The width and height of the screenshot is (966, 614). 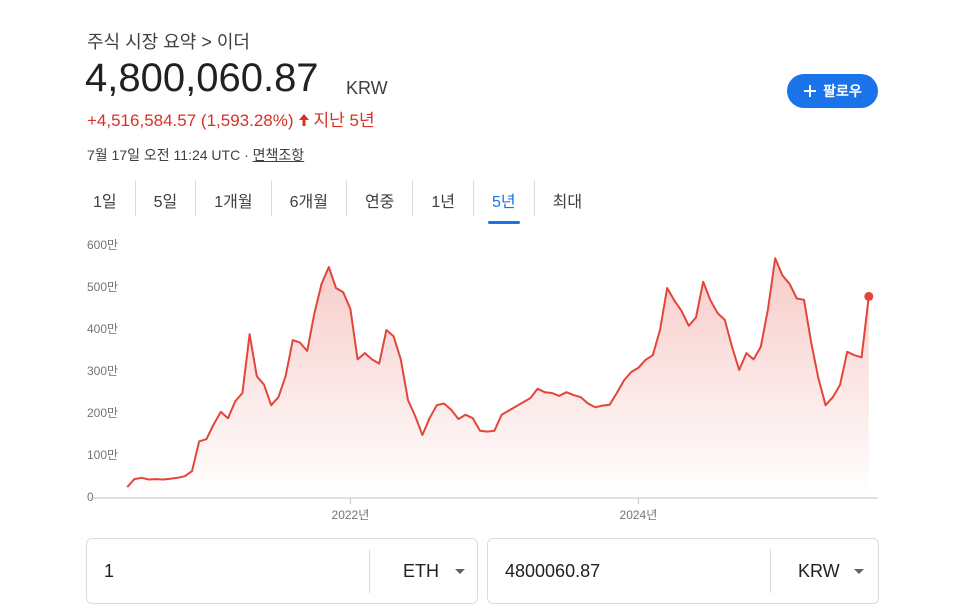 What do you see at coordinates (102, 455) in the screenshot?
I see `y-tick-label: 100만` at bounding box center [102, 455].